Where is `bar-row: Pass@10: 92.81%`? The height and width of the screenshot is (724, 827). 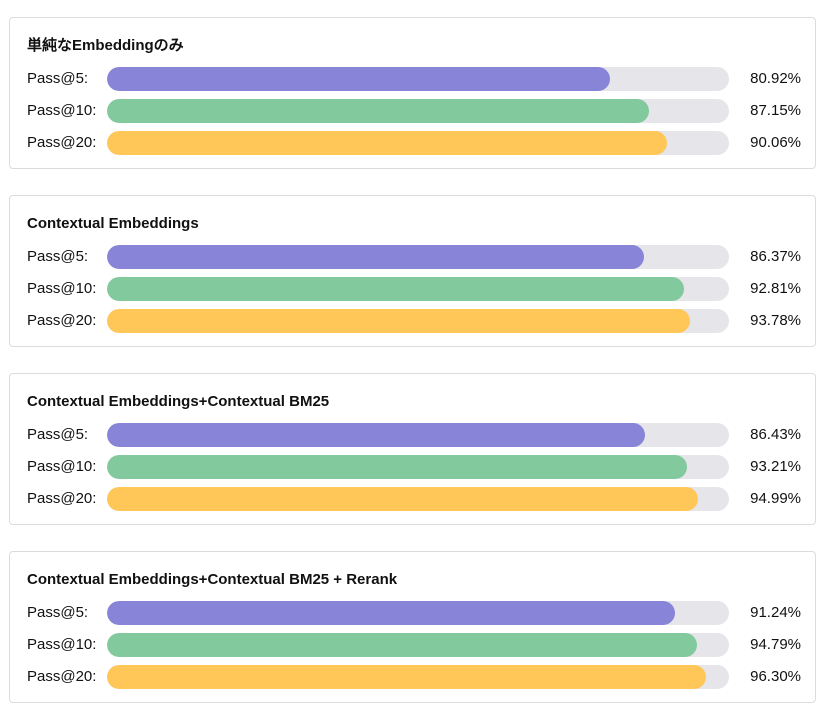
bar-row: Pass@10: 92.81% is located at coordinates (412, 289).